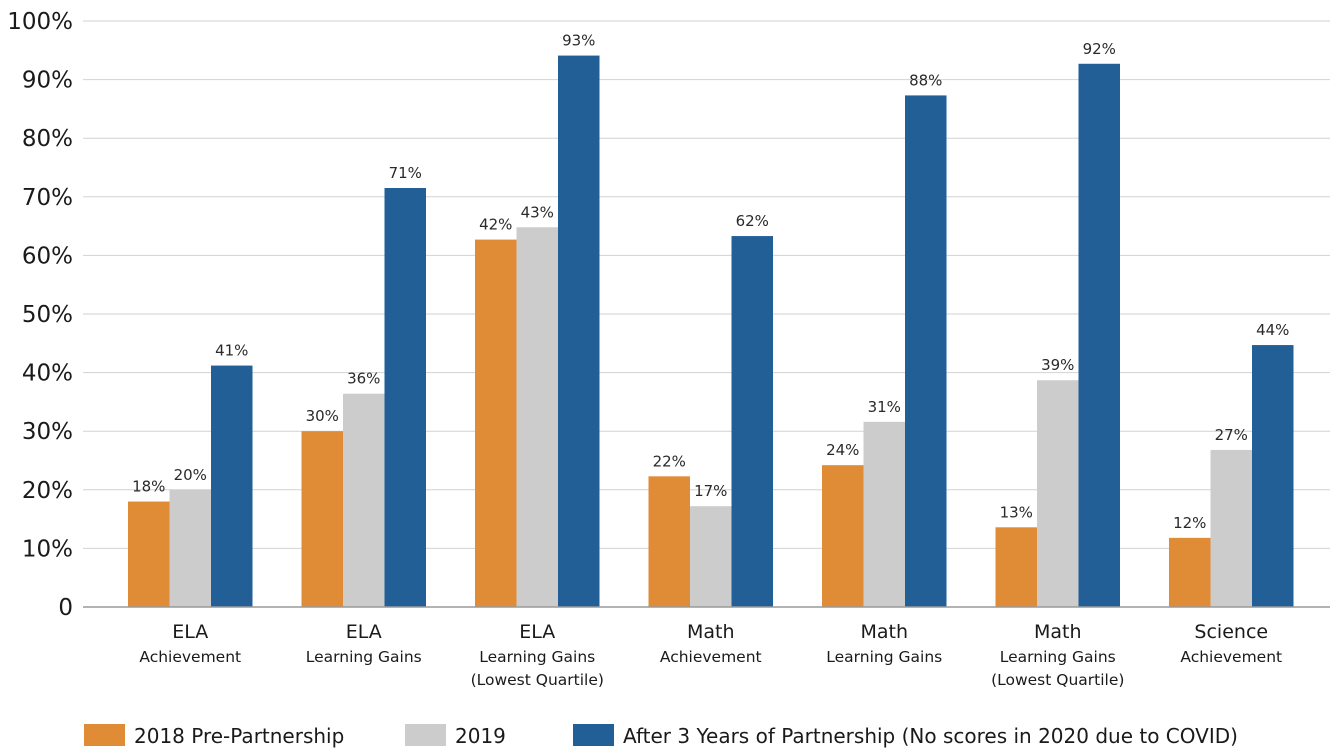  Describe the element at coordinates (47, 81) in the screenshot. I see `y-tick-label: 90%` at that location.